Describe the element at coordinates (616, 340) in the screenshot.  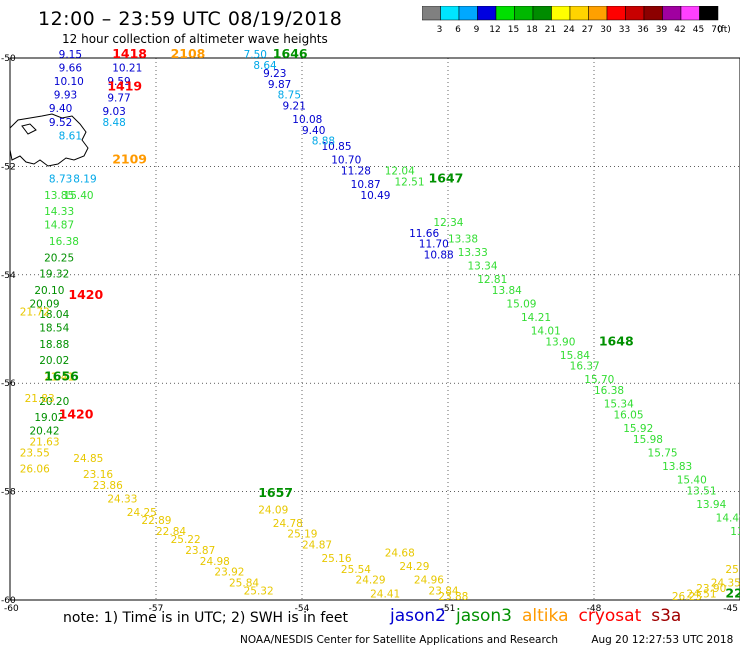
I see `track-time-label: 1648` at that location.